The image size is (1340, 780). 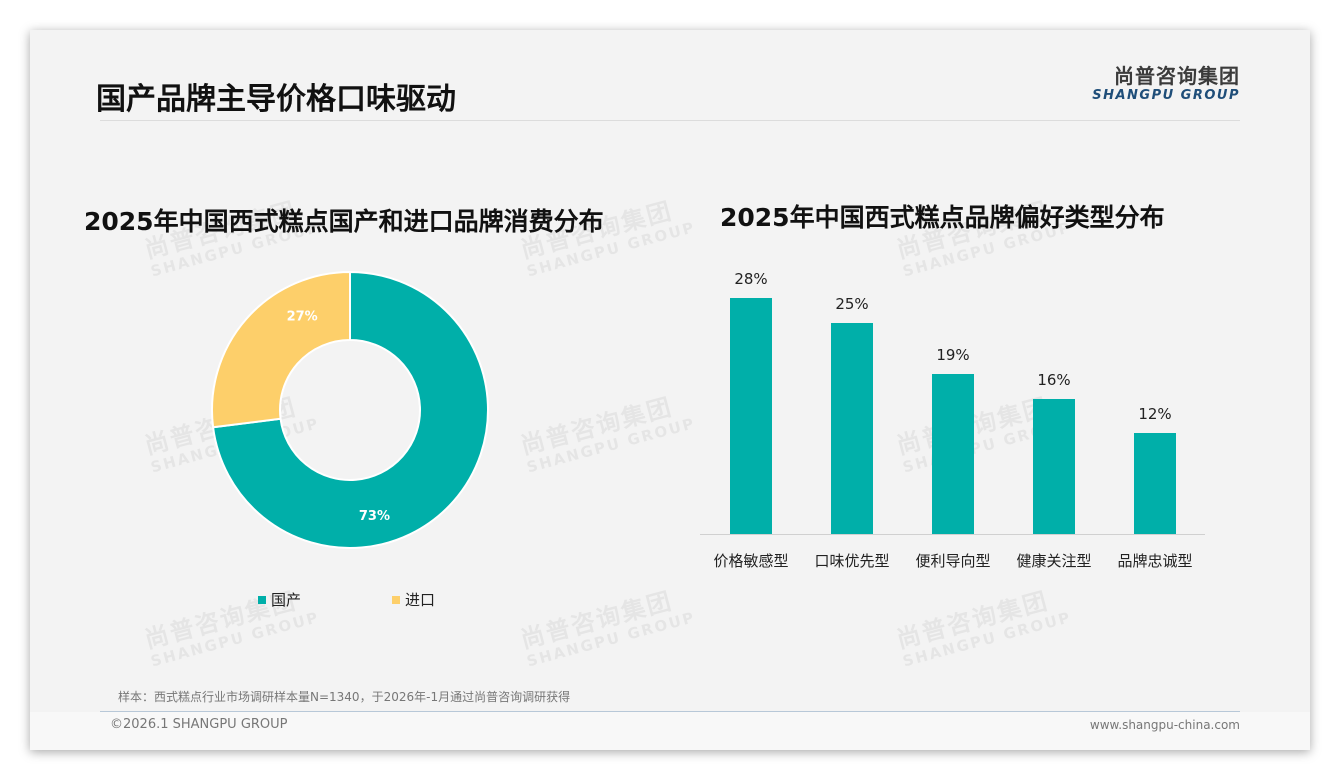 What do you see at coordinates (396, 599) in the screenshot?
I see `legend-swatch-imported` at bounding box center [396, 599].